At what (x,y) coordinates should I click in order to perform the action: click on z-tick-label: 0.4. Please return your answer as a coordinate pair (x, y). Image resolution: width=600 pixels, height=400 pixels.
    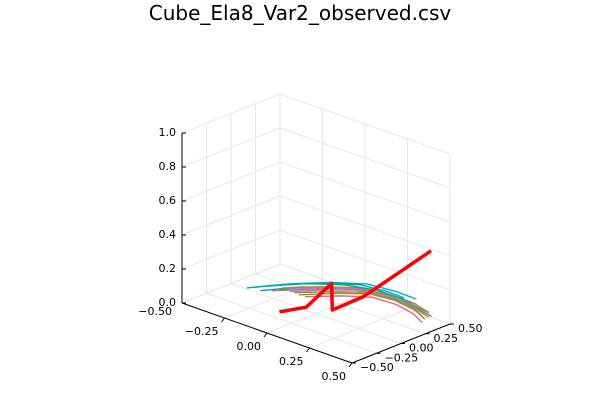
    Looking at the image, I should click on (168, 234).